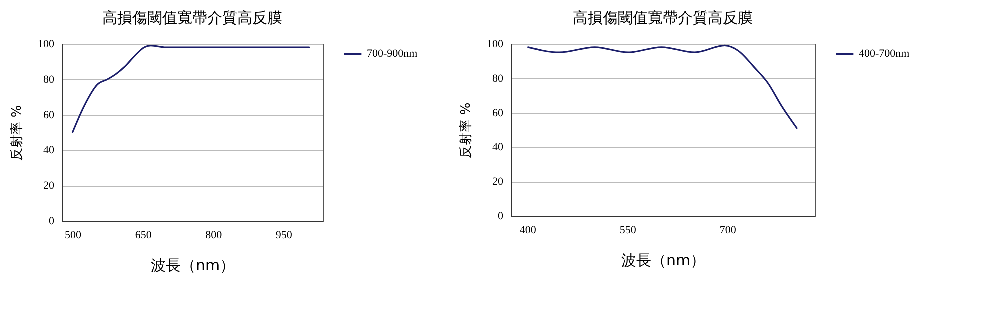  I want to click on x-tick-label: 400, so click(528, 230).